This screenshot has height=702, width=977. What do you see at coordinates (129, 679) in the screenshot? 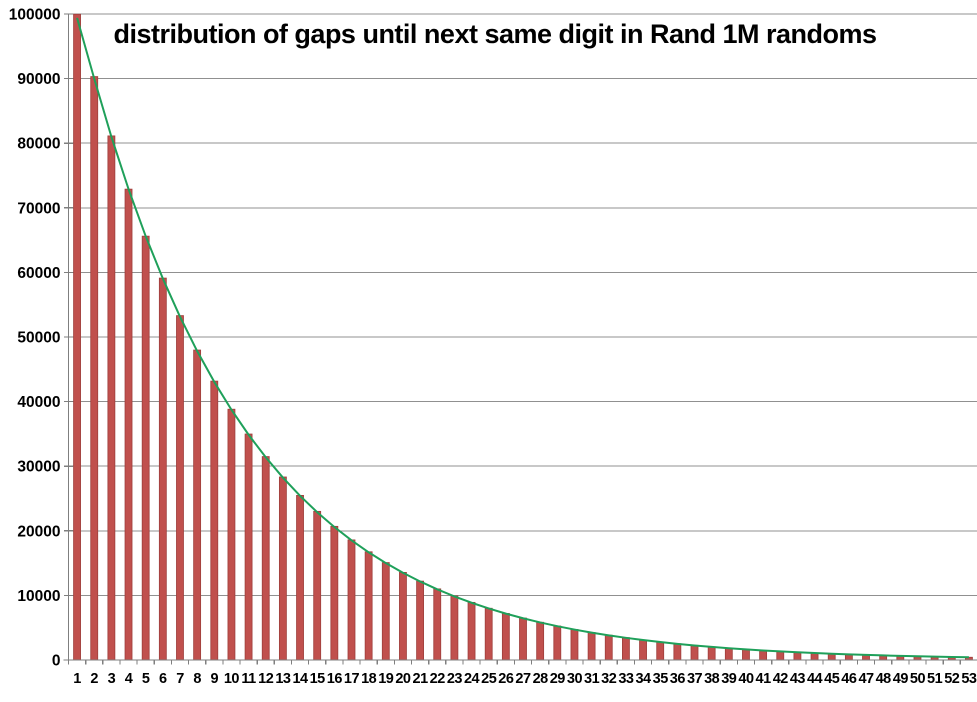
I see `x-tick-label: 4` at bounding box center [129, 679].